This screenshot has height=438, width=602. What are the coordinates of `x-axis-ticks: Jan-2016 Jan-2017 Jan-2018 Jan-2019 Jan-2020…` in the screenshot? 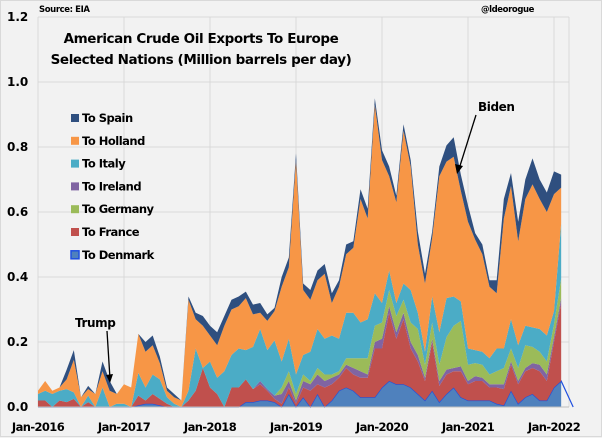 It's located at (296, 427).